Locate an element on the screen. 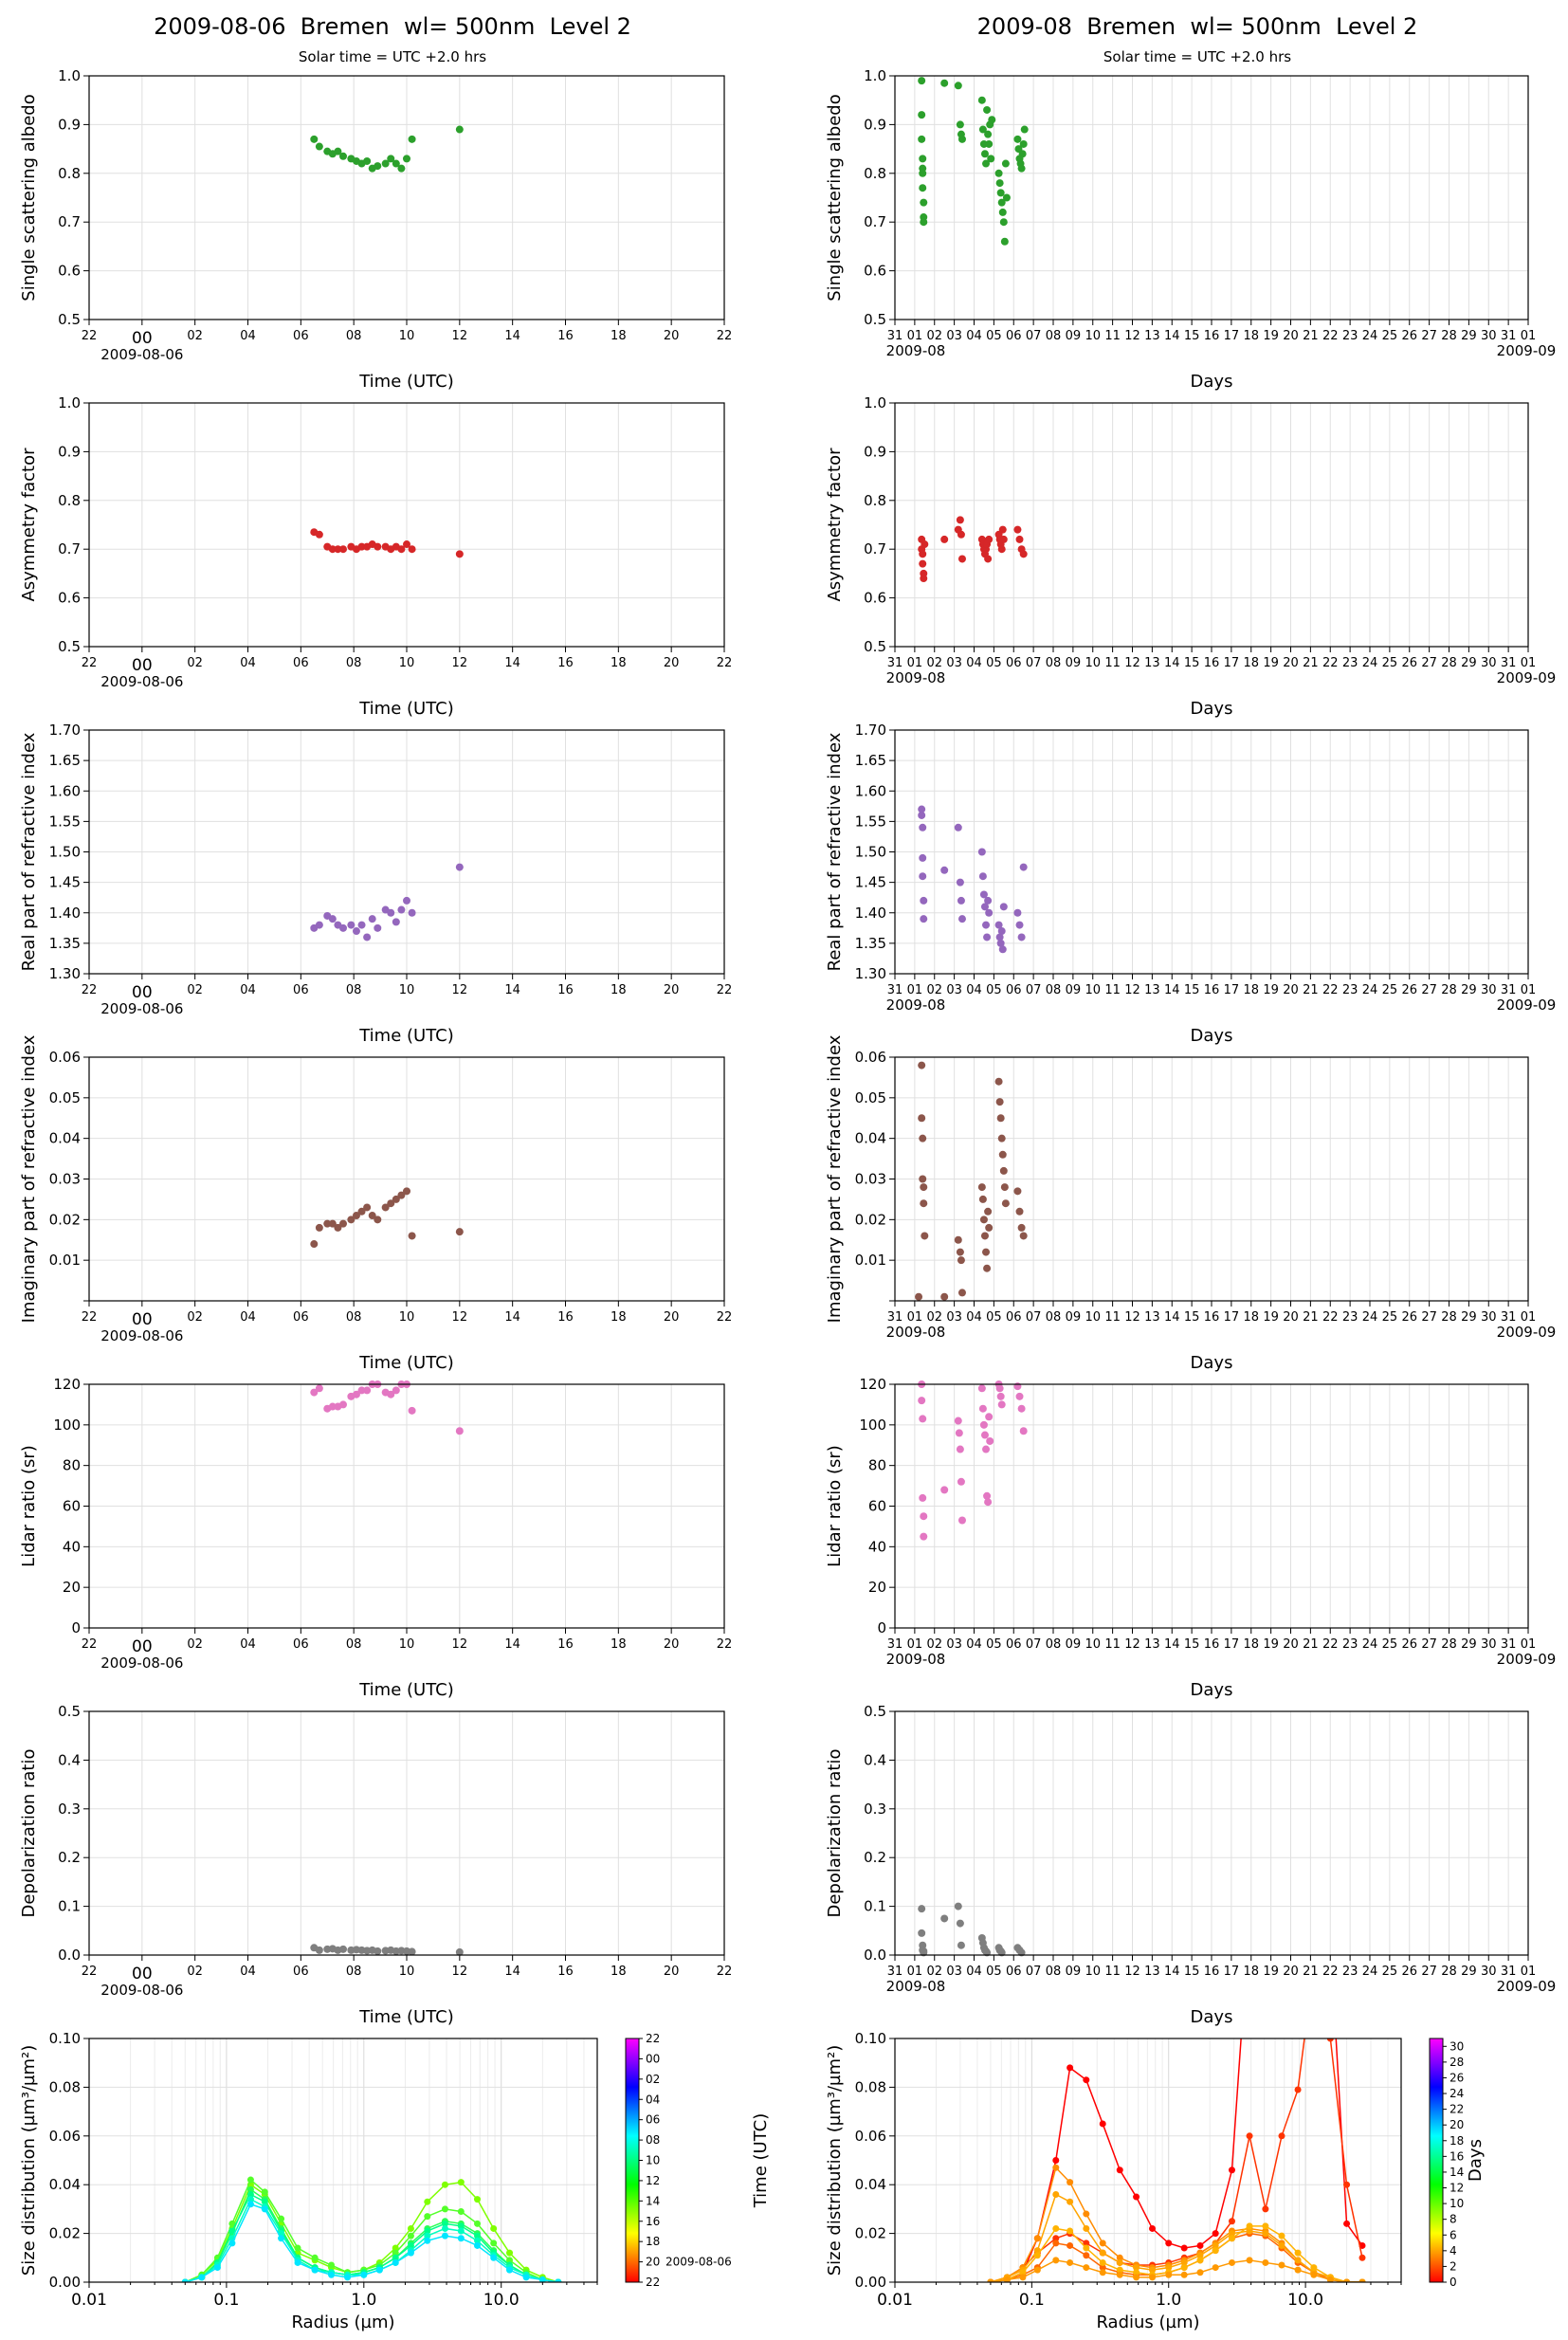 The width and height of the screenshot is (1568, 2340). ytick-label: 0.2 is located at coordinates (875, 1857).